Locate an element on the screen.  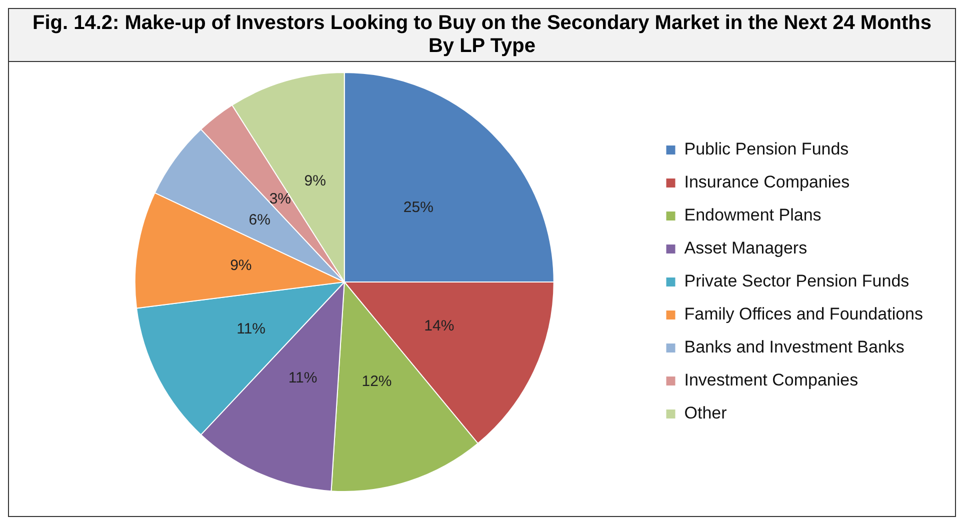
chart-title: Fig. 14.2: Make-up of Investors Looking to Buy on the Secondary Market in the Next 24 Months By LP Type is located at coordinates (482, 35).